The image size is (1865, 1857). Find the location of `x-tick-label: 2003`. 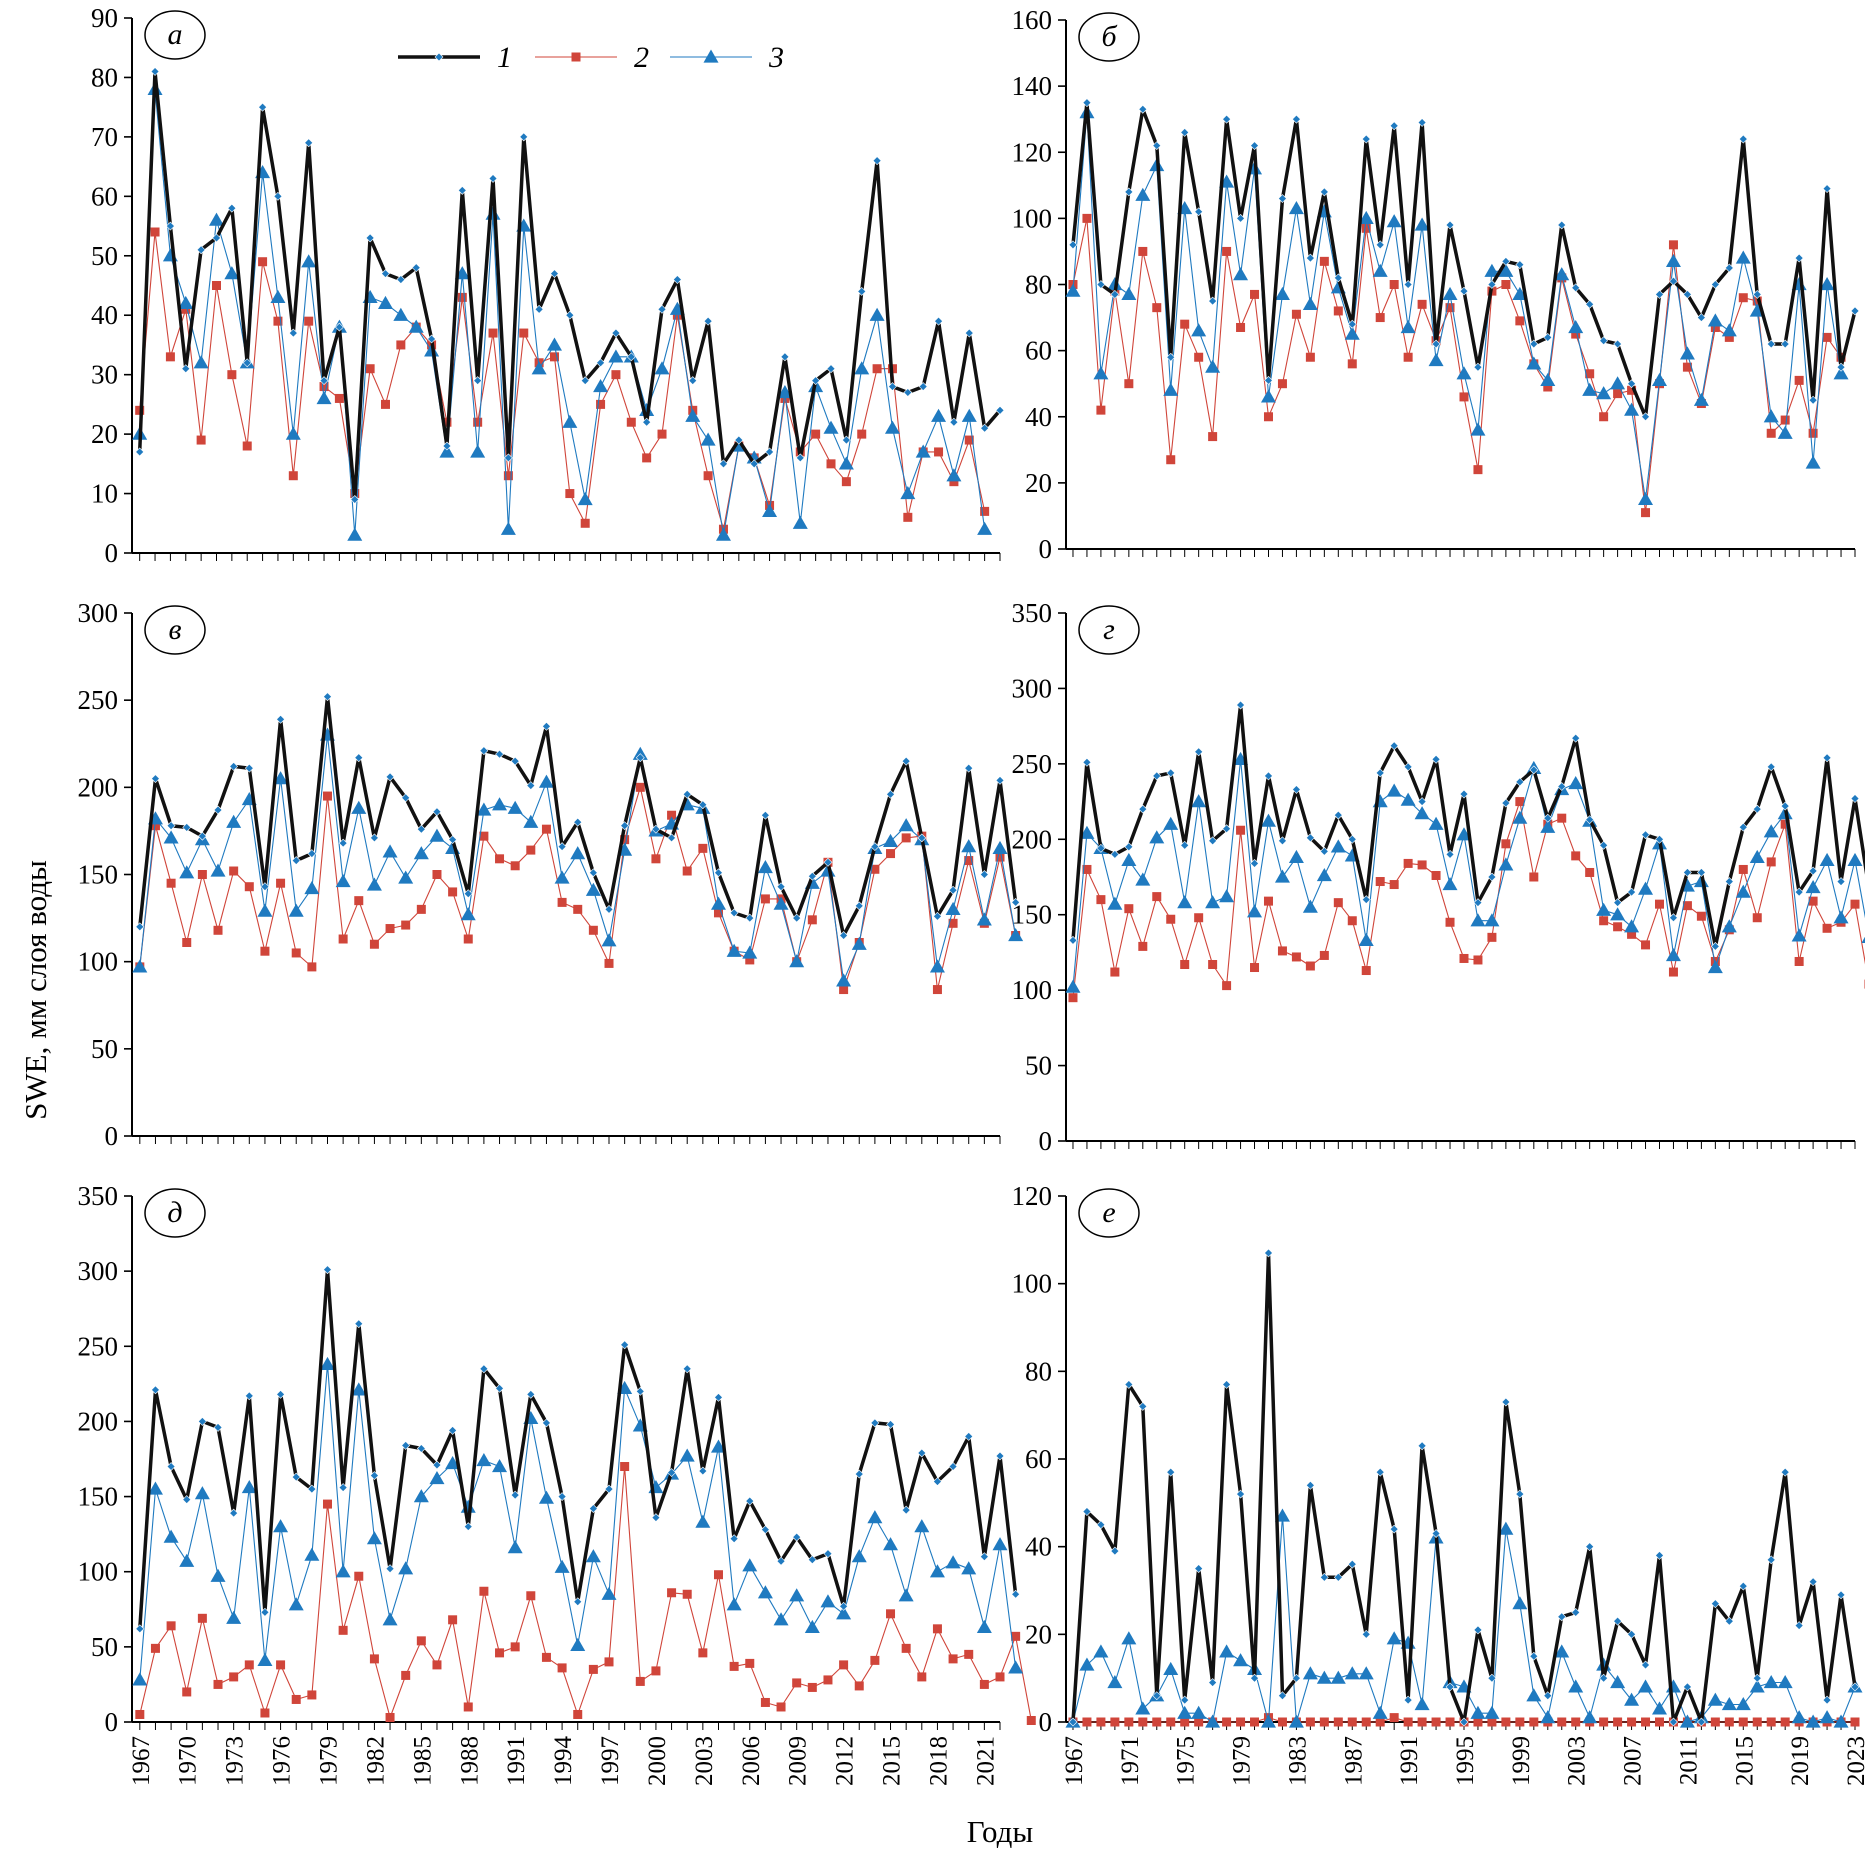

x-tick-label: 2003 is located at coordinates (1577, 1761).